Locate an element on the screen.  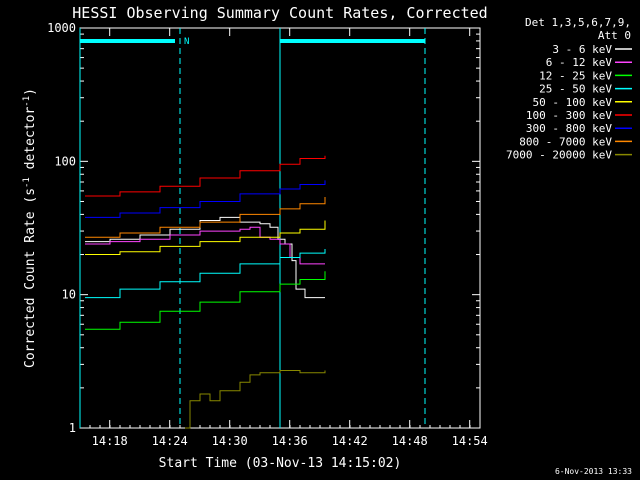
legend-label-7: 800 - 7000 keV is located at coordinates (565, 141).